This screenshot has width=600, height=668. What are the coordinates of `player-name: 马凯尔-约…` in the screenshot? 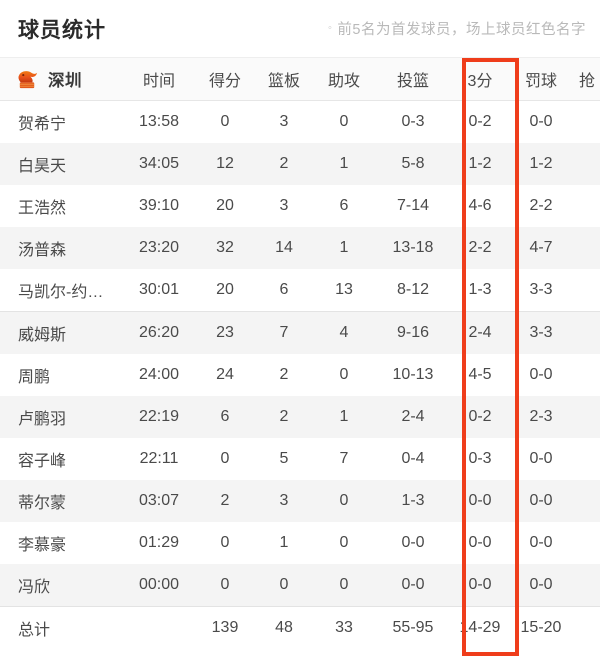 It's located at (61, 290).